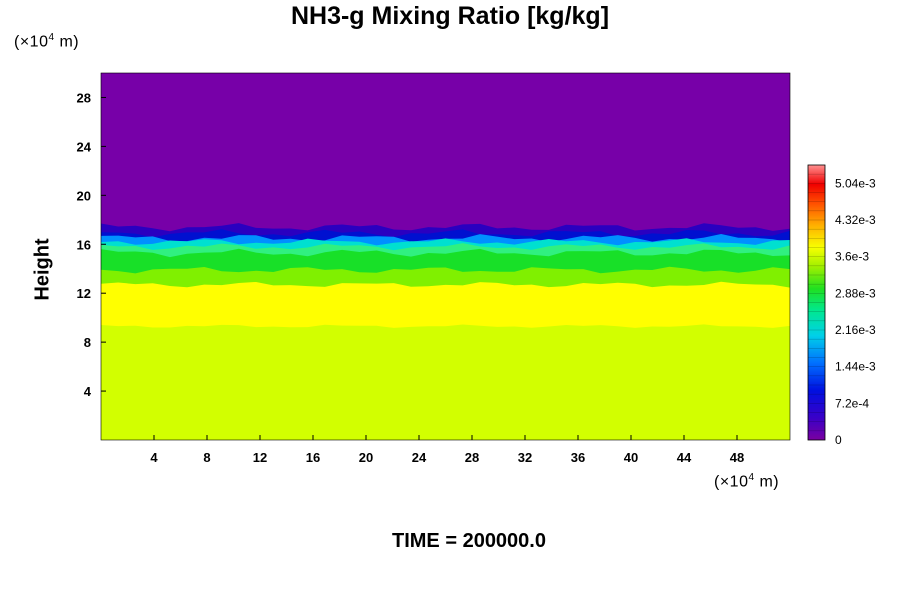  I want to click on x-tick-label: 8, so click(206, 457).